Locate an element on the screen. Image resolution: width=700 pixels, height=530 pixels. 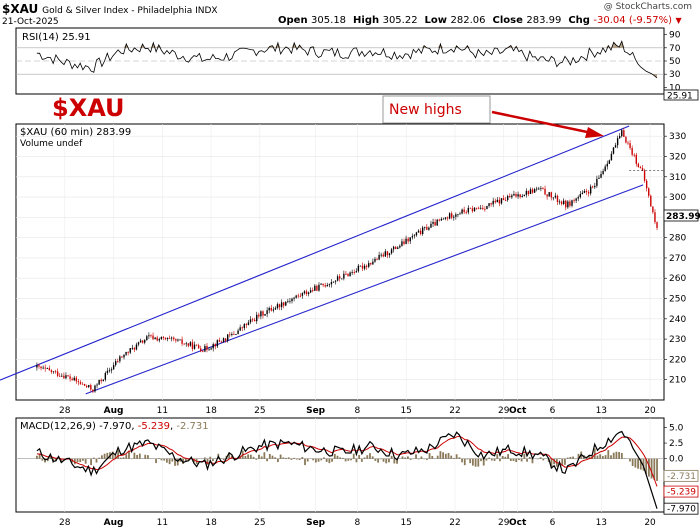
price-value-label: 283.99 is located at coordinates (683, 217).